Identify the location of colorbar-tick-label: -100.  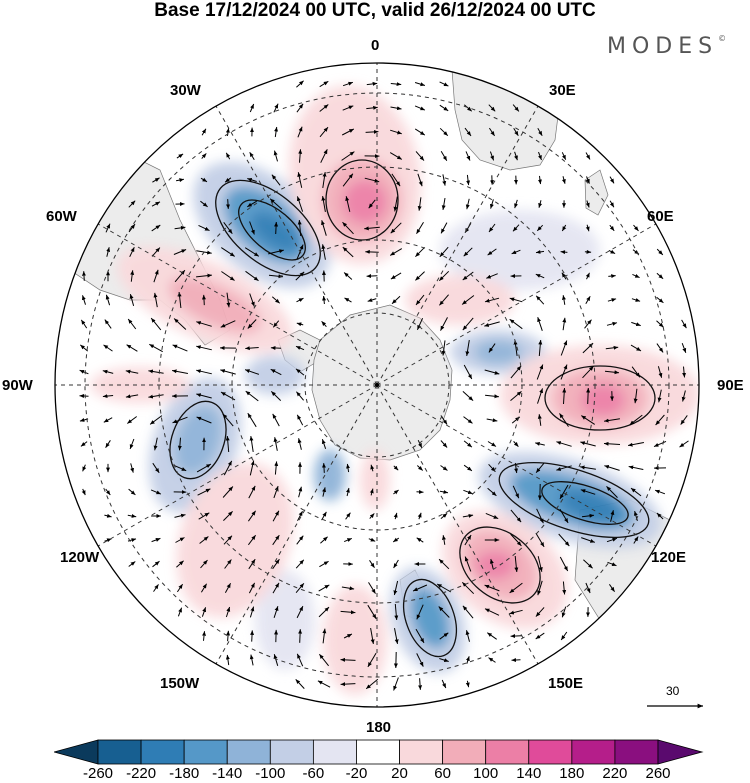
(270, 773).